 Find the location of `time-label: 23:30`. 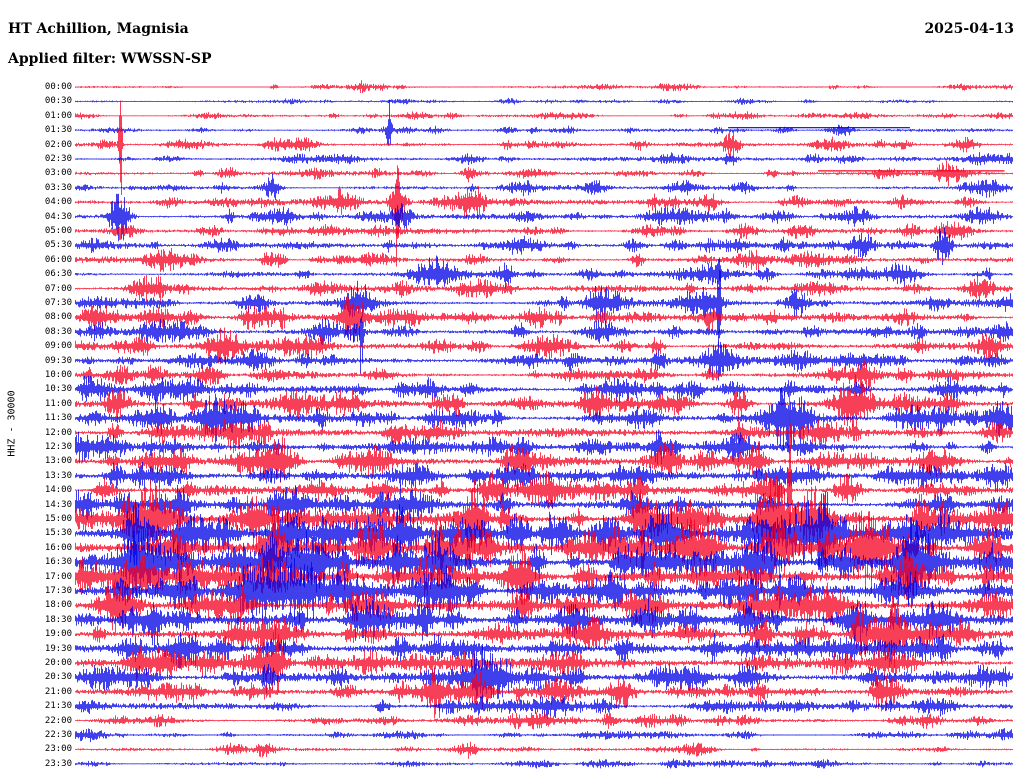

time-label: 23:30 is located at coordinates (58, 763).